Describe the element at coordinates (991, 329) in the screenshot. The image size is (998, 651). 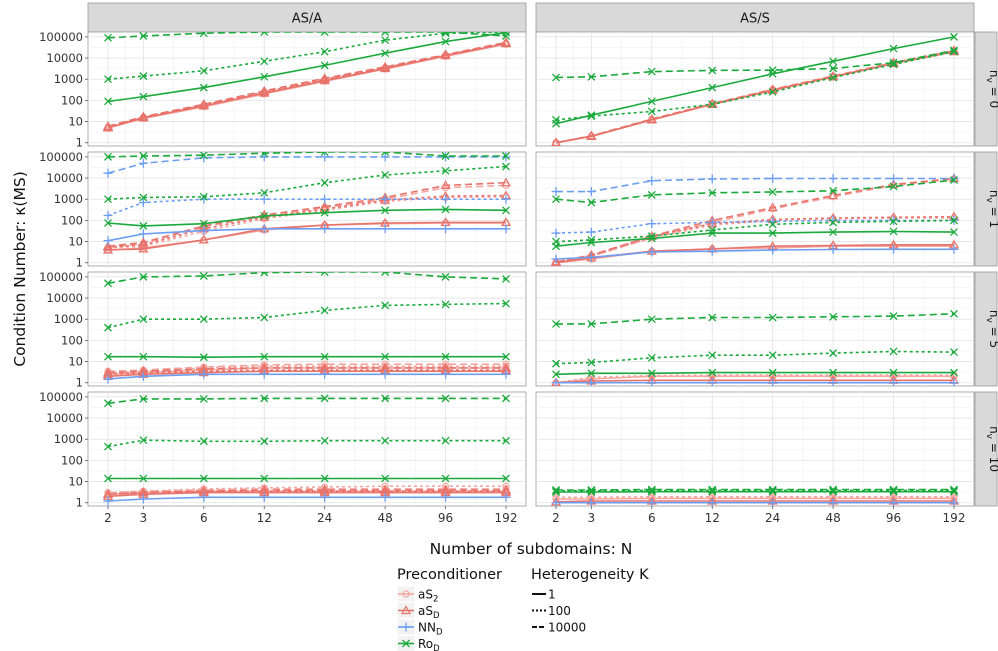
I see `facet-row-label: nv = 5` at that location.